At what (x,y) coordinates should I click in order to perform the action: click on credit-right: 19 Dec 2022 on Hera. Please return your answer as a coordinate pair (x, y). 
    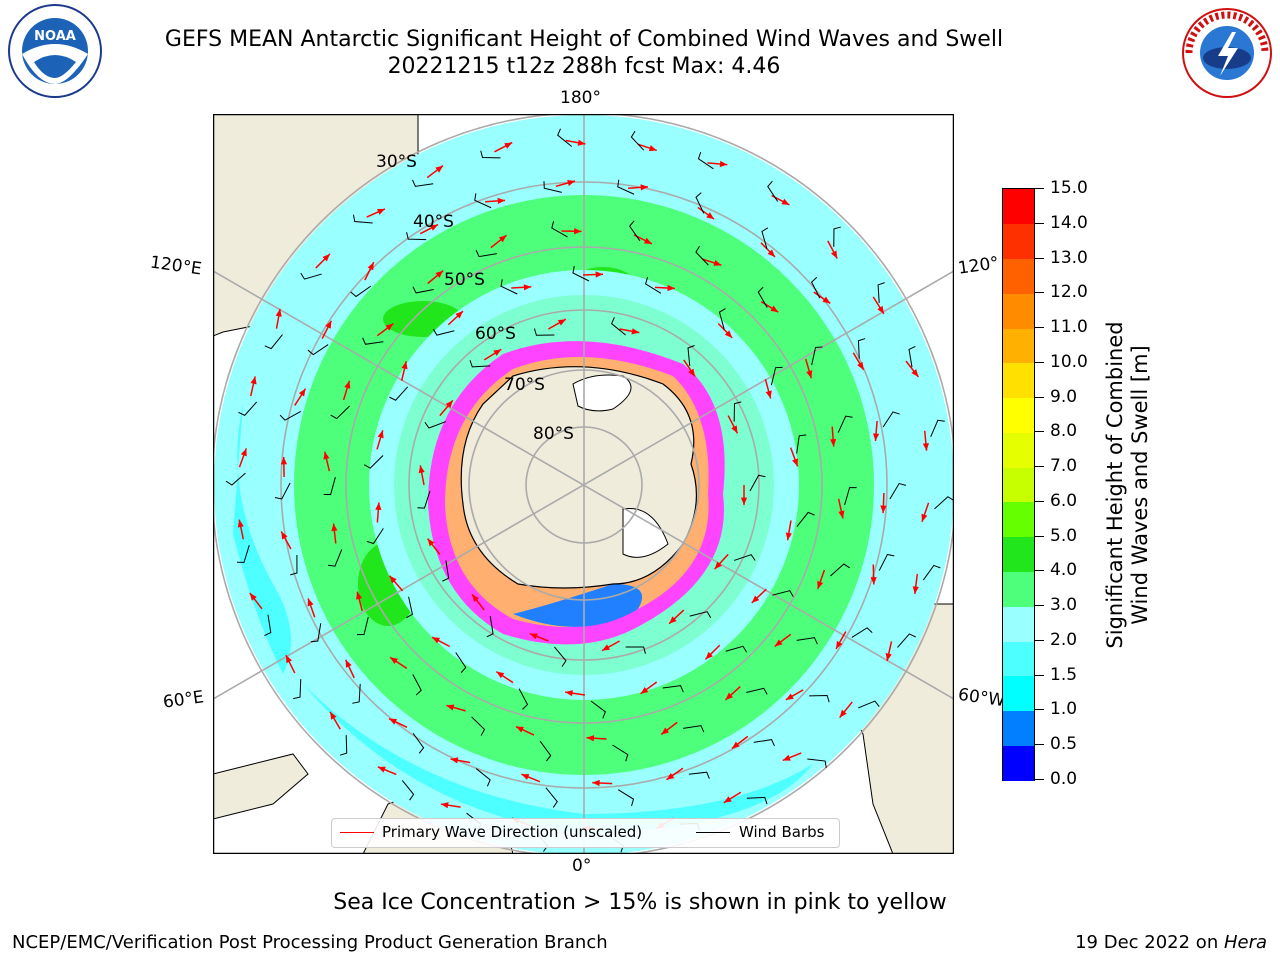
    Looking at the image, I should click on (1171, 942).